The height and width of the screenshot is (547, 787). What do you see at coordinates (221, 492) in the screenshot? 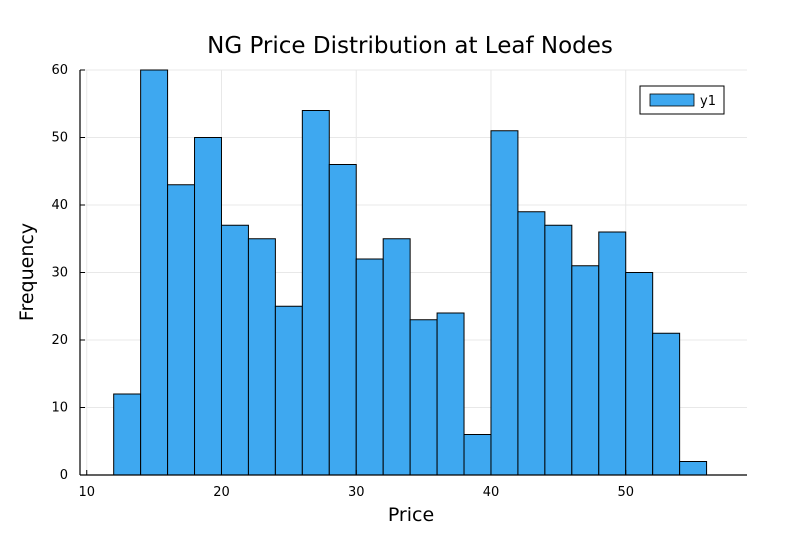
I see `x-tick-label: 20` at bounding box center [221, 492].